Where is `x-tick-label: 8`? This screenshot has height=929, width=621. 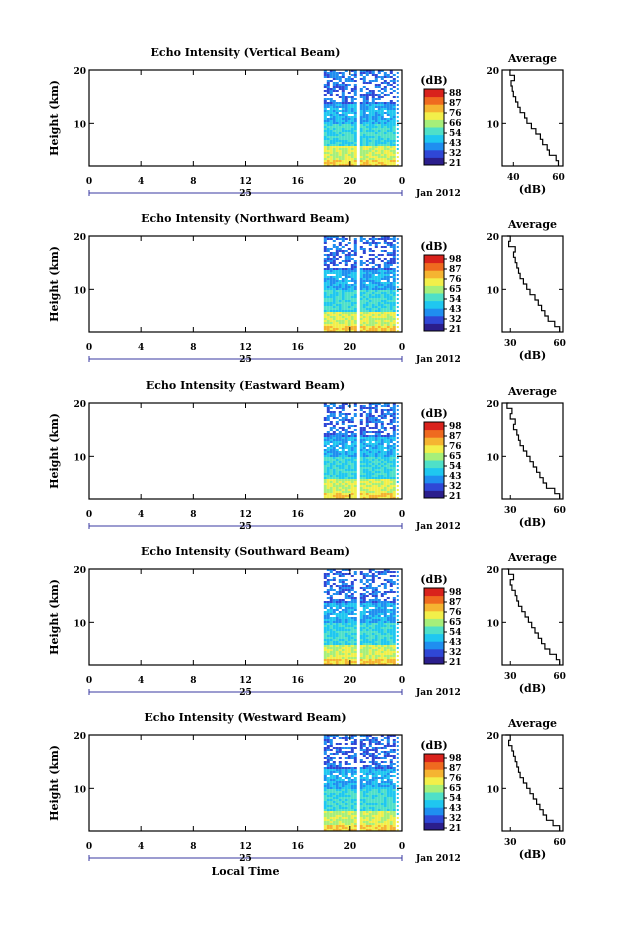
x-tick-label: 8 is located at coordinates (193, 515).